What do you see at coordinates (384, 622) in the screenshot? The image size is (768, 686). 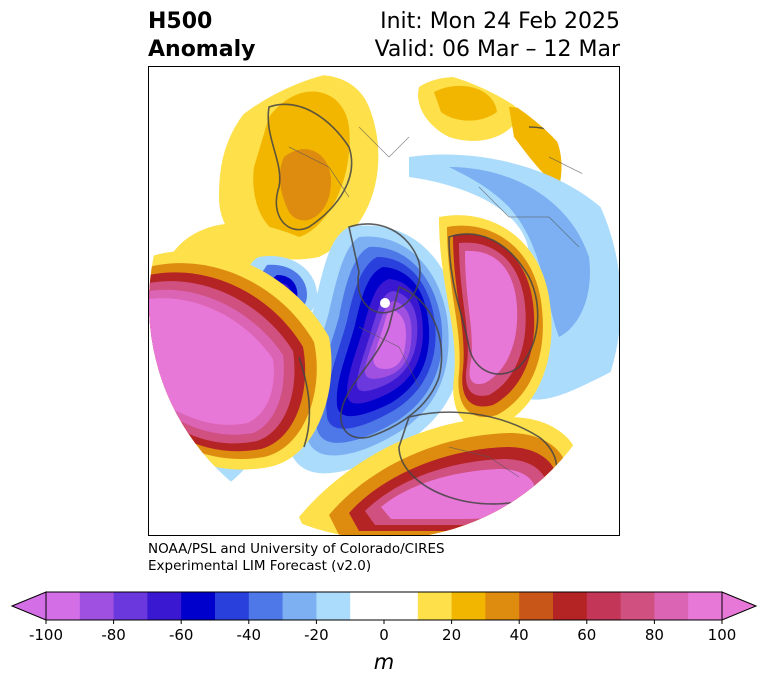 I see `colorbar-ticks` at bounding box center [384, 622].